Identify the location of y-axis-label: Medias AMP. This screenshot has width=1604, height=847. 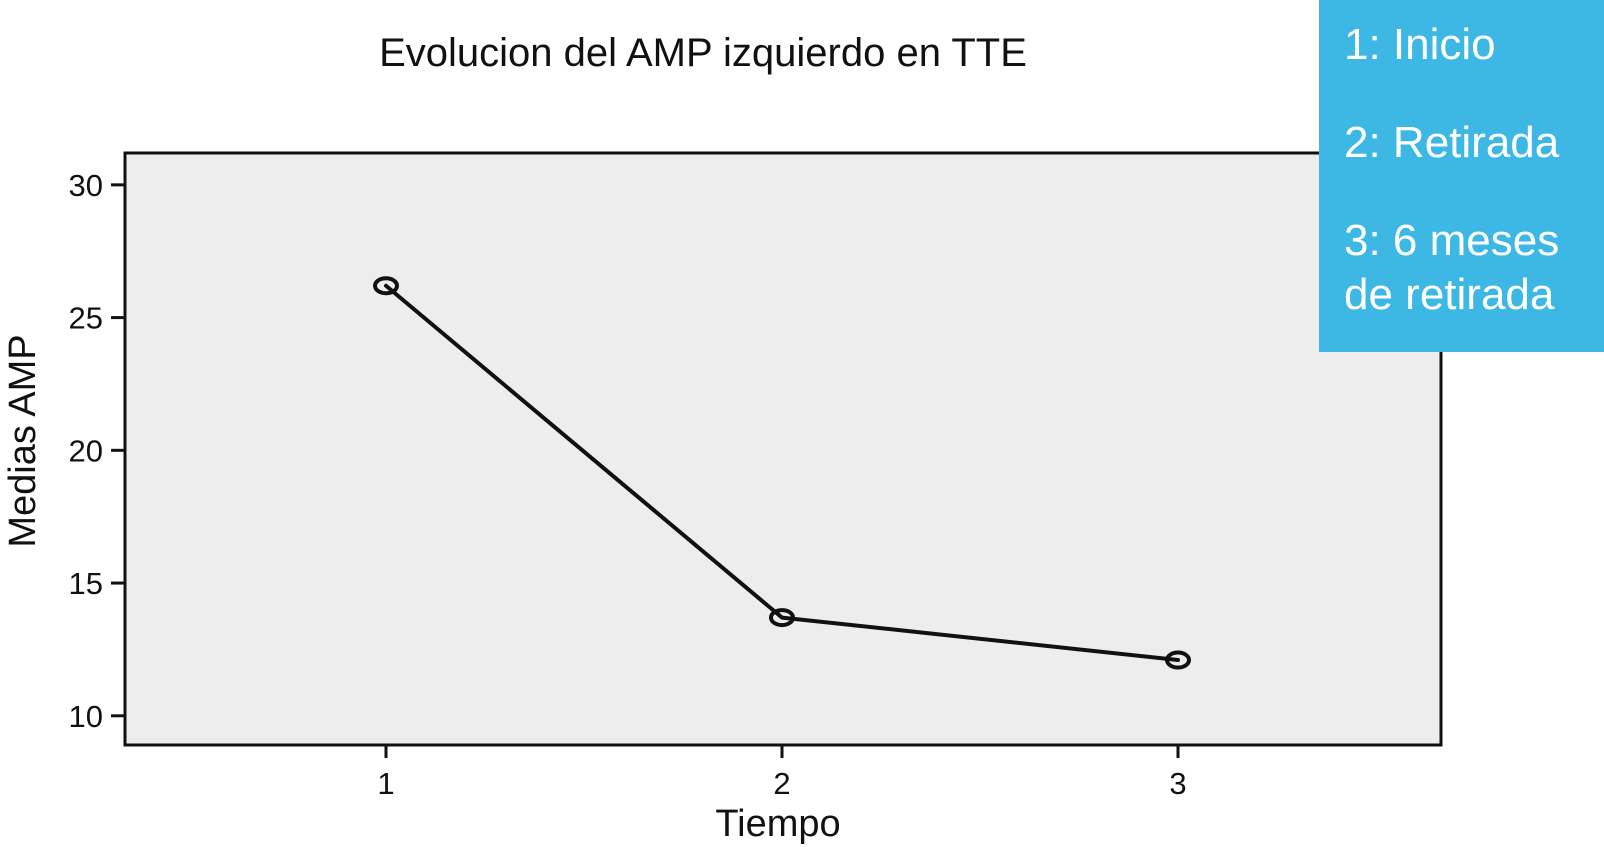
(23, 440).